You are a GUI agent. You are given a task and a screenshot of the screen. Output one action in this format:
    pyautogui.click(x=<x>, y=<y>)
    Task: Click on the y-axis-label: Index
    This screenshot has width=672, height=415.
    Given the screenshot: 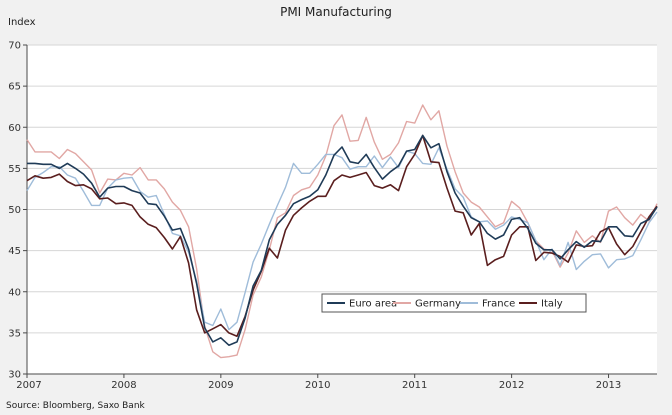 What is the action you would take?
    pyautogui.click(x=22, y=22)
    